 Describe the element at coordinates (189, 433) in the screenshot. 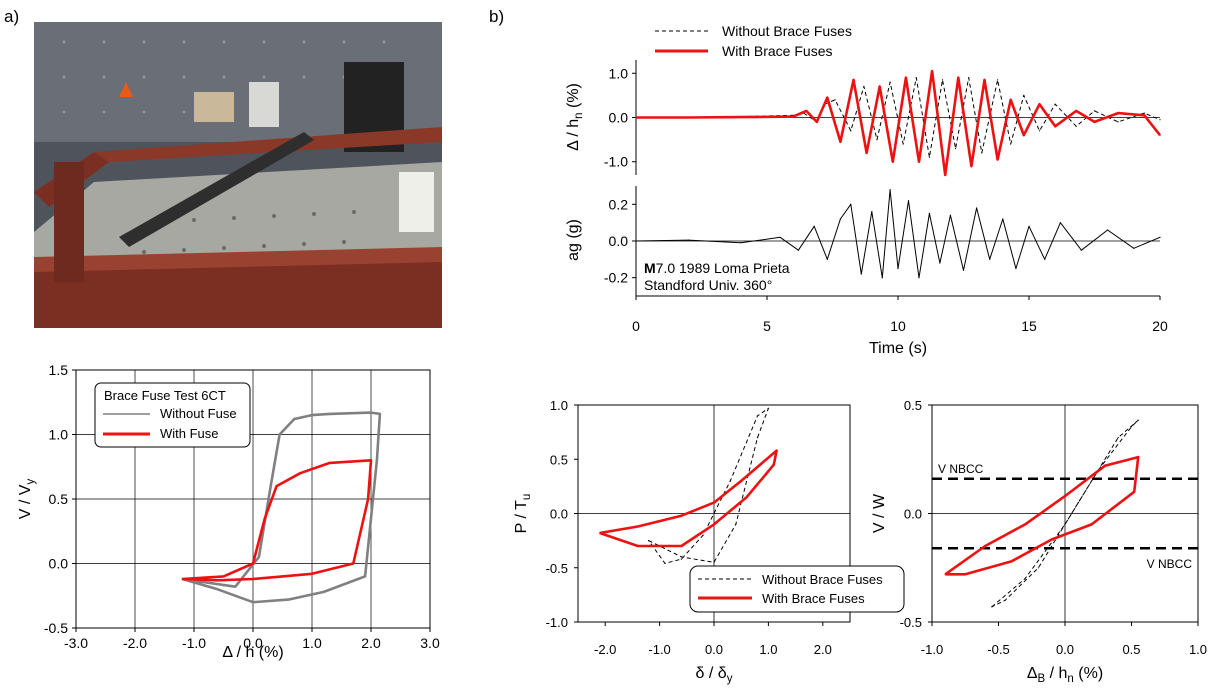

I see `hysteresis-legend-label-1: With Fuse` at that location.